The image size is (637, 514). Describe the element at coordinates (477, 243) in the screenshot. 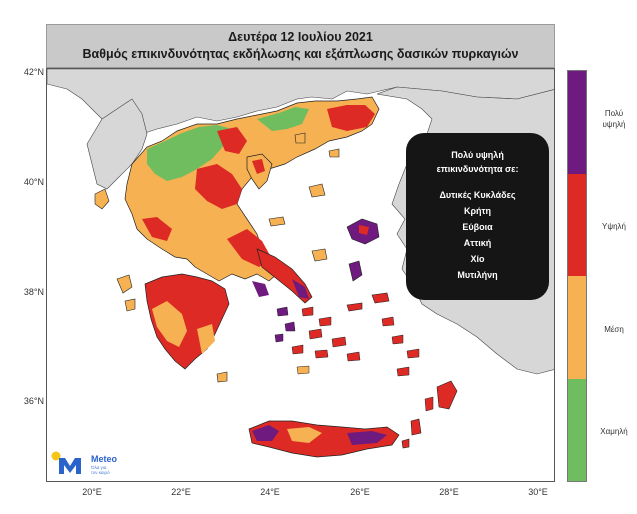

I see `callout-area: Αττική` at that location.